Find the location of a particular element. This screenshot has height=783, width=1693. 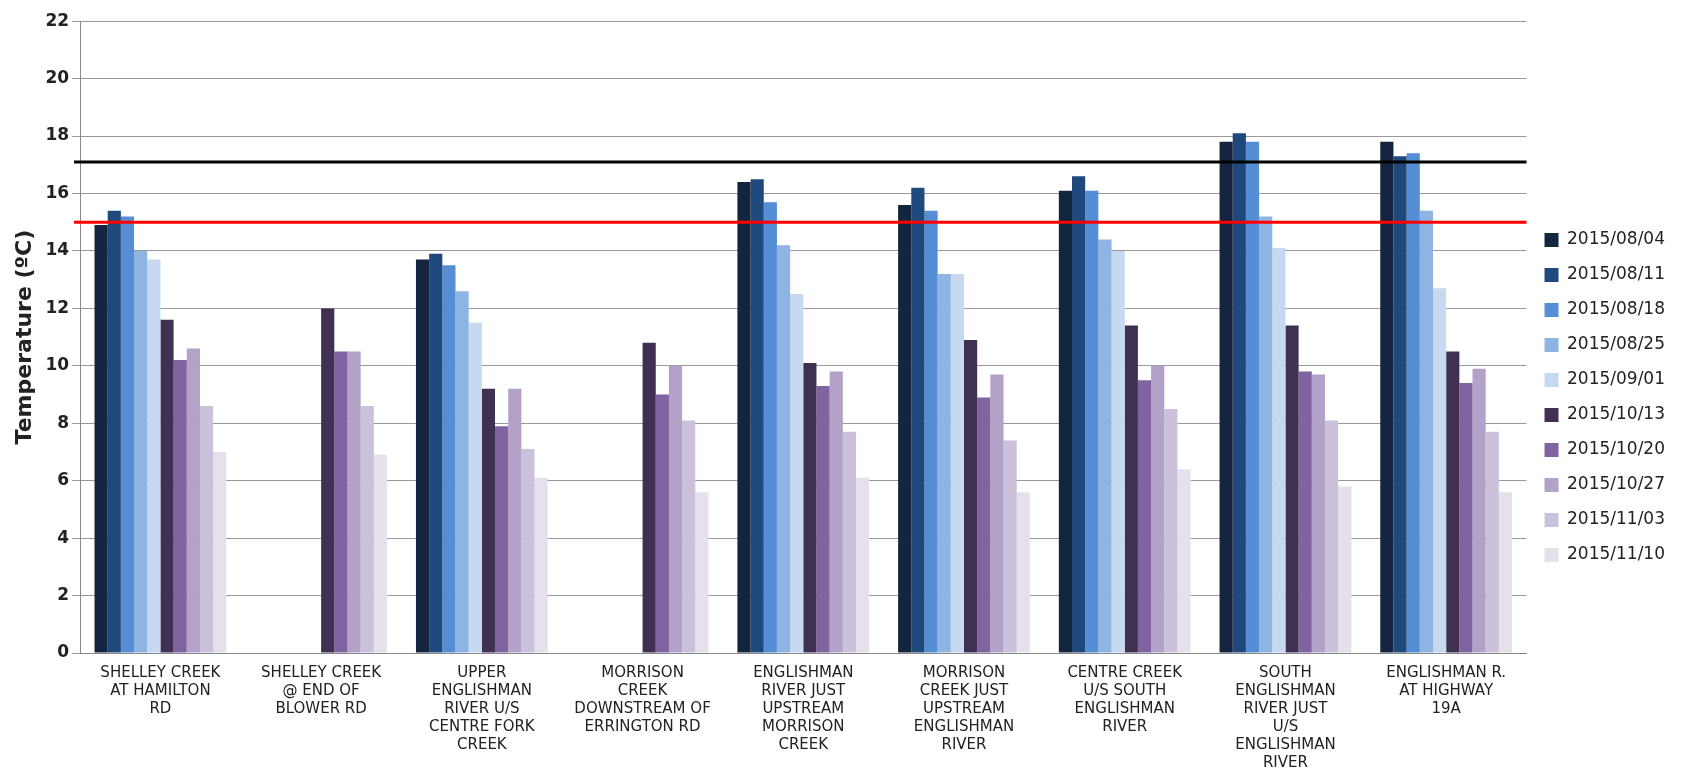

x-tick-label: ENGLISHMAN RIVER JUST UPSTREAM MORRISON CREEK is located at coordinates (803, 707).